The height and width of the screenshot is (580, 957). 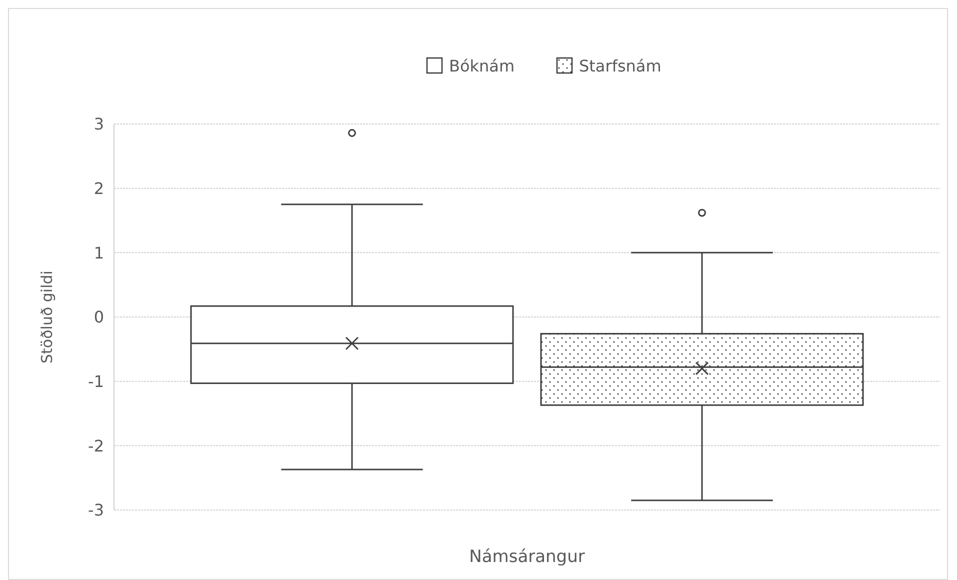 I want to click on x-axis-title: Námsárangur, so click(x=527, y=557).